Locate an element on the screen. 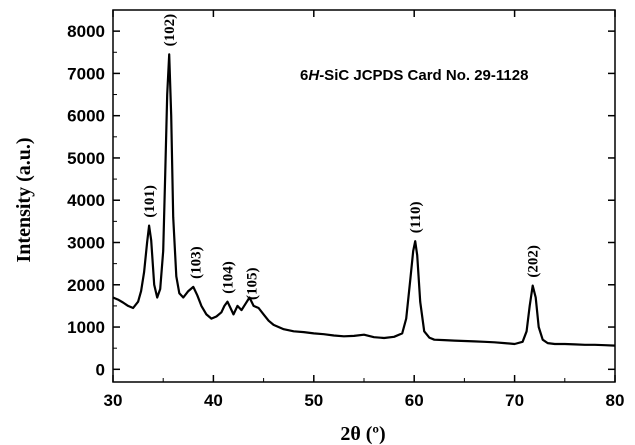 The height and width of the screenshot is (445, 635). y-axis-label: Intensity (a.u.) is located at coordinates (24, 199).